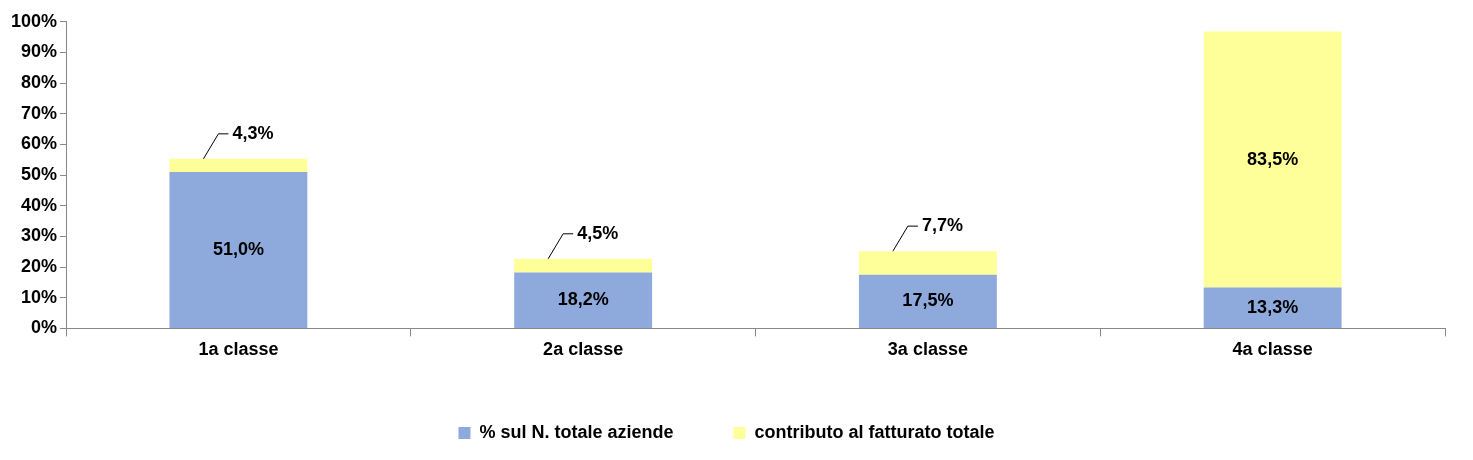 This screenshot has width=1473, height=460. I want to click on y-tick-label: 90%, so click(39, 51).